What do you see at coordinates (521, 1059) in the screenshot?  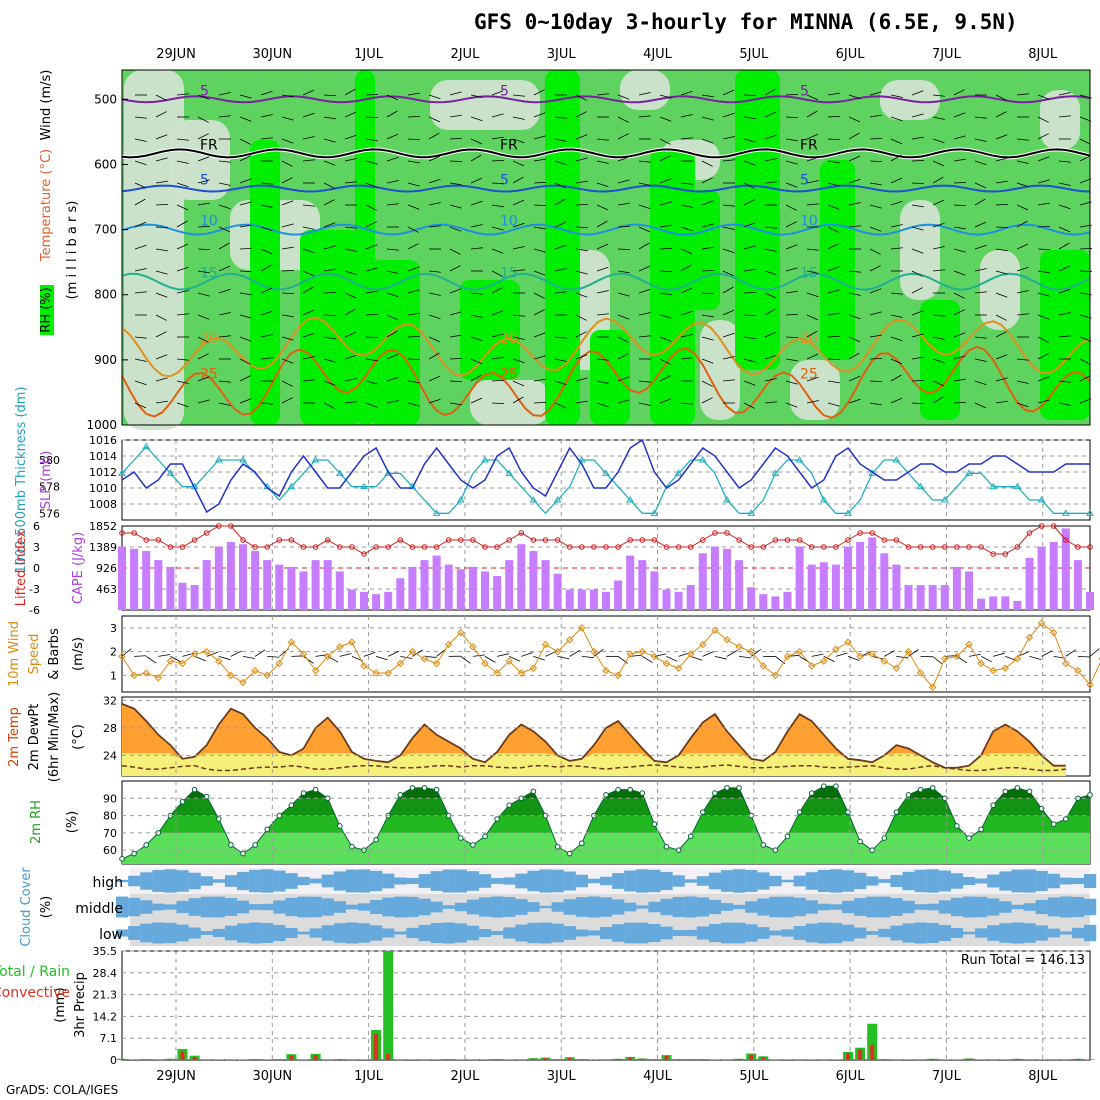 I see `precip-bar` at bounding box center [521, 1059].